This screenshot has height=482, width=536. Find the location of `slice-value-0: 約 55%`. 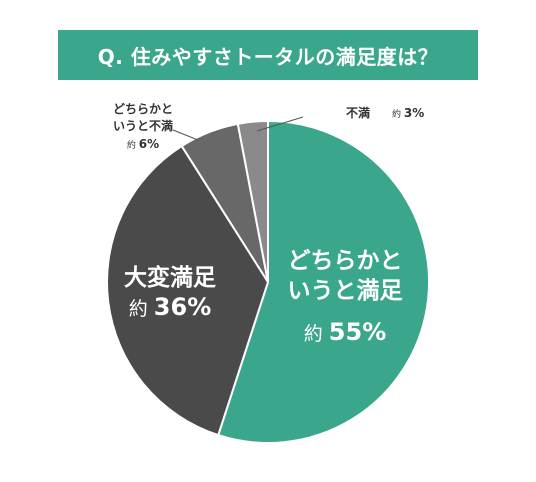

slice-value-0: 約 55% is located at coordinates (345, 332).